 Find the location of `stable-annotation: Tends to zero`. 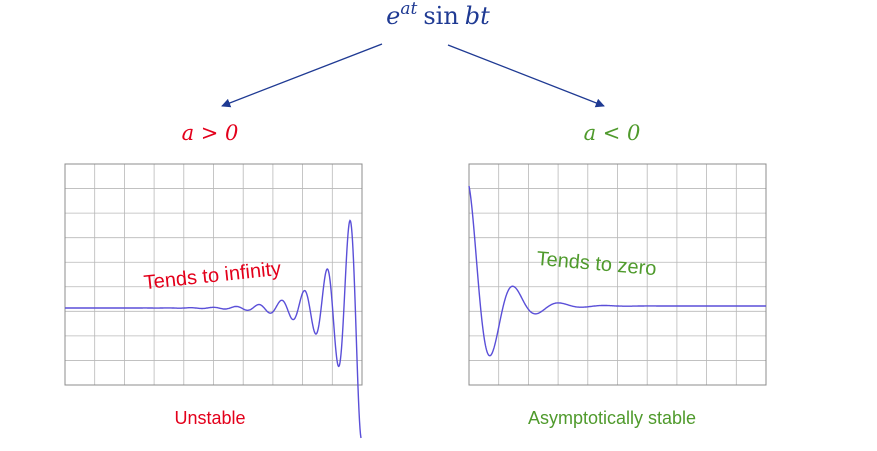

stable-annotation: Tends to zero is located at coordinates (597, 264).